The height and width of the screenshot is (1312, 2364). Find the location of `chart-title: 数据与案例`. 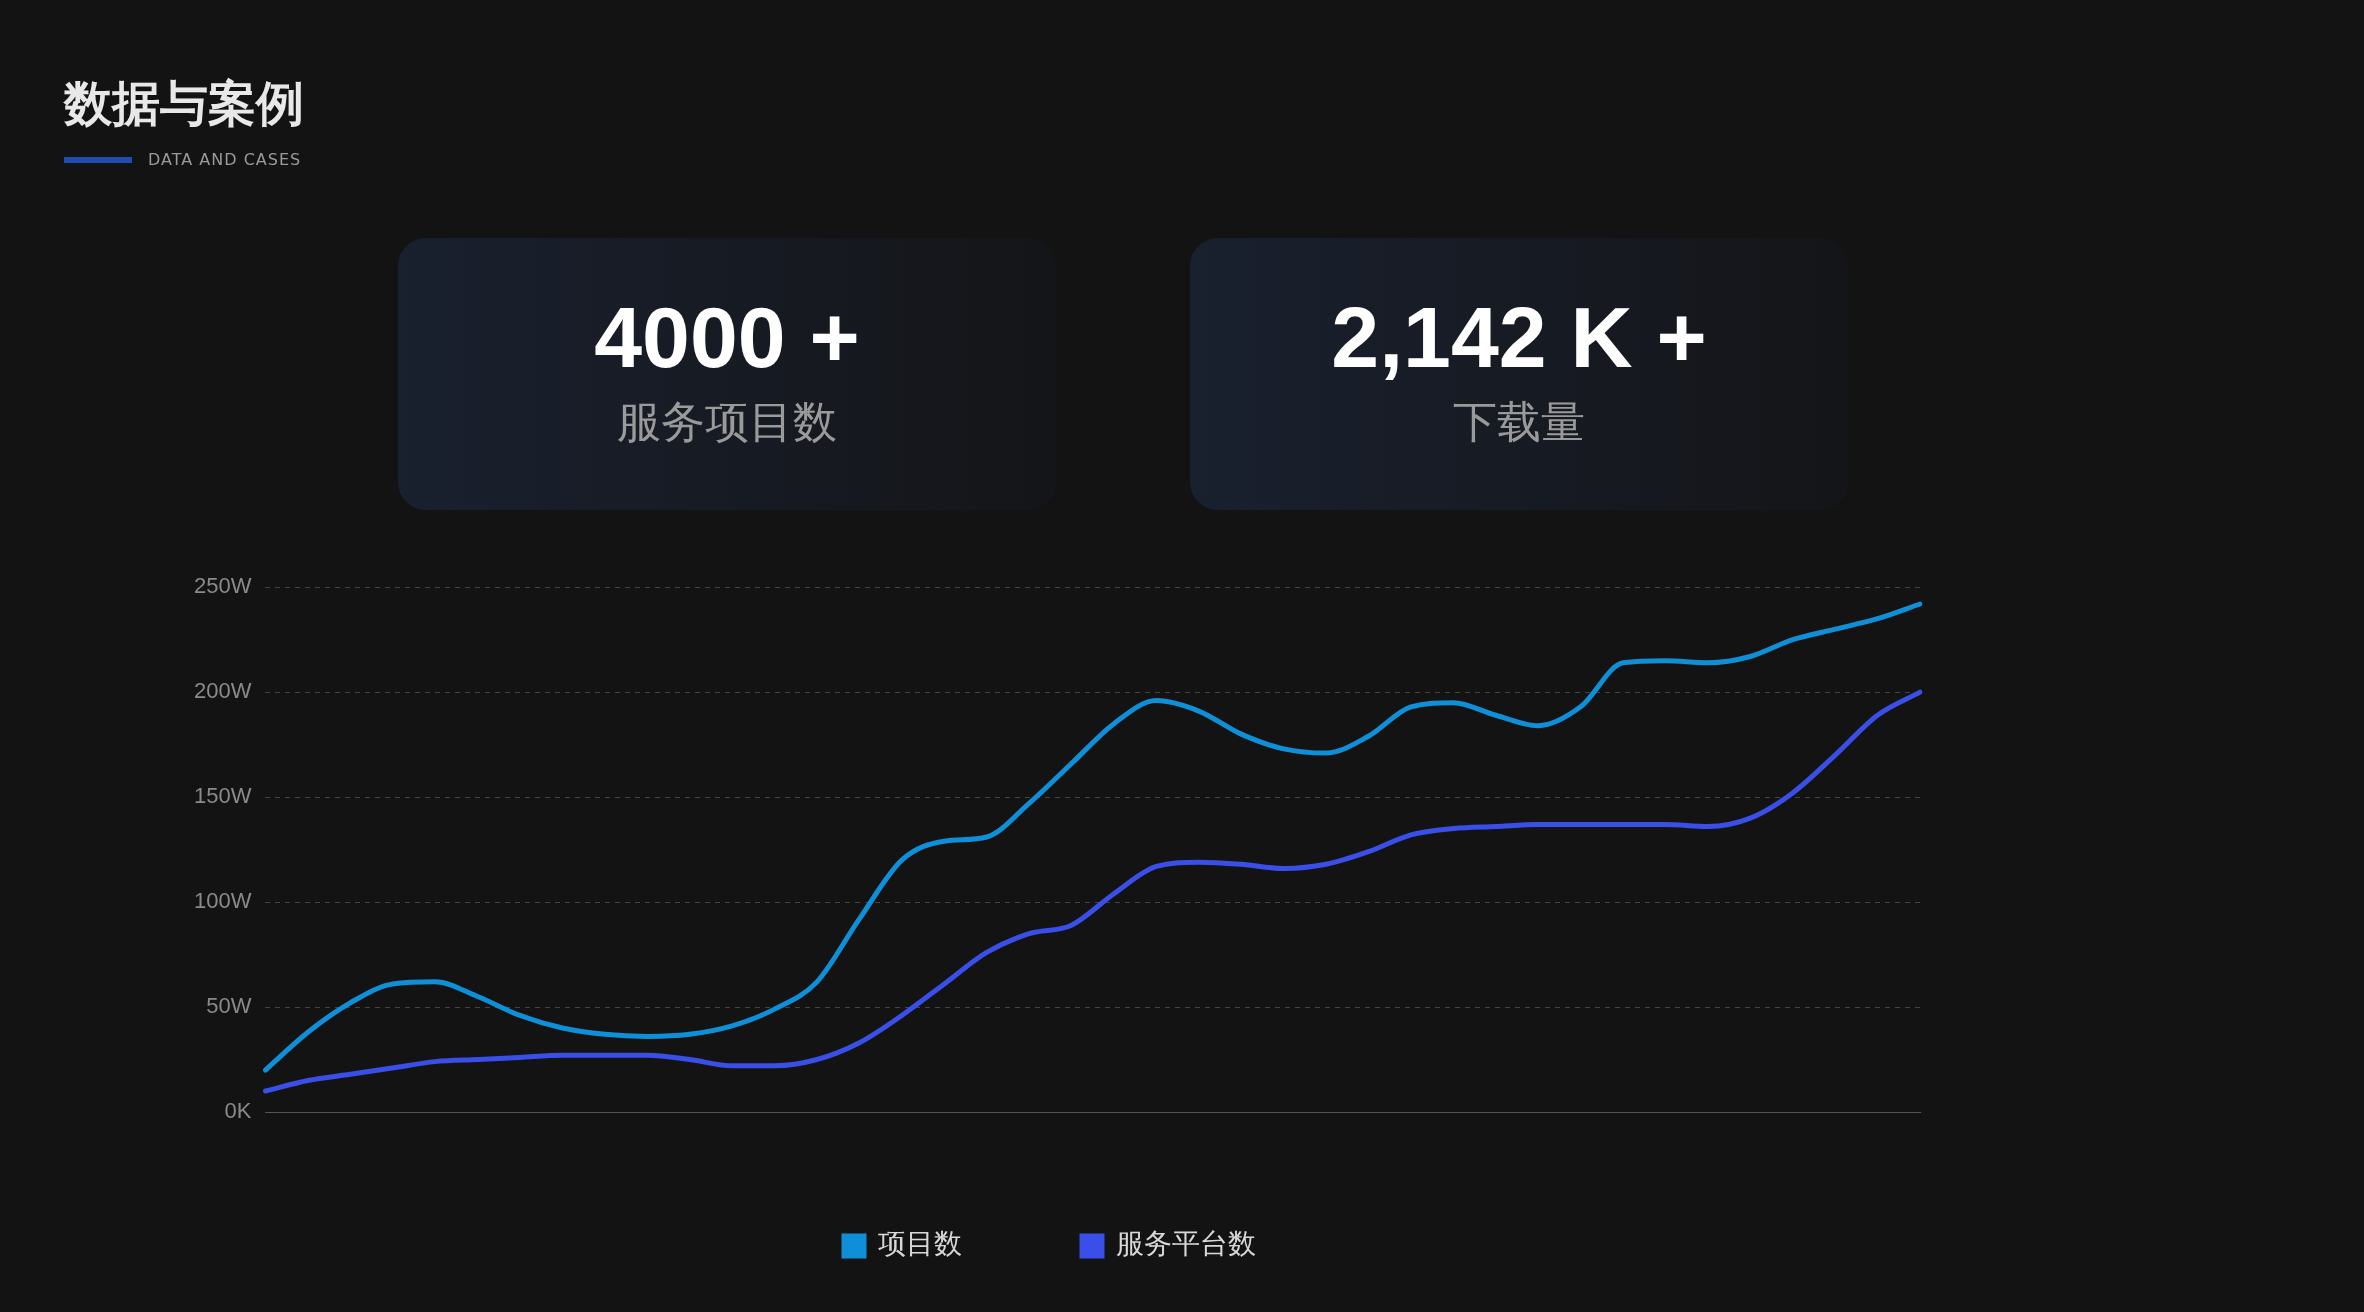

chart-title: 数据与案例 is located at coordinates (184, 103).